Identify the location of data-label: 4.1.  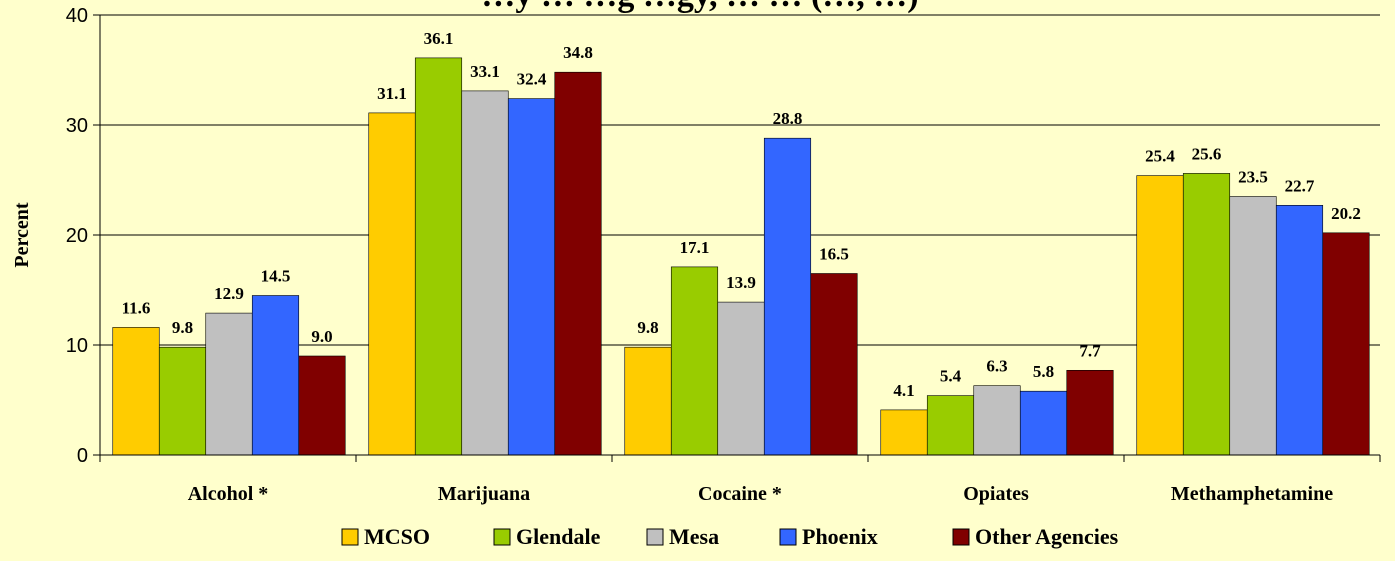
(903, 390).